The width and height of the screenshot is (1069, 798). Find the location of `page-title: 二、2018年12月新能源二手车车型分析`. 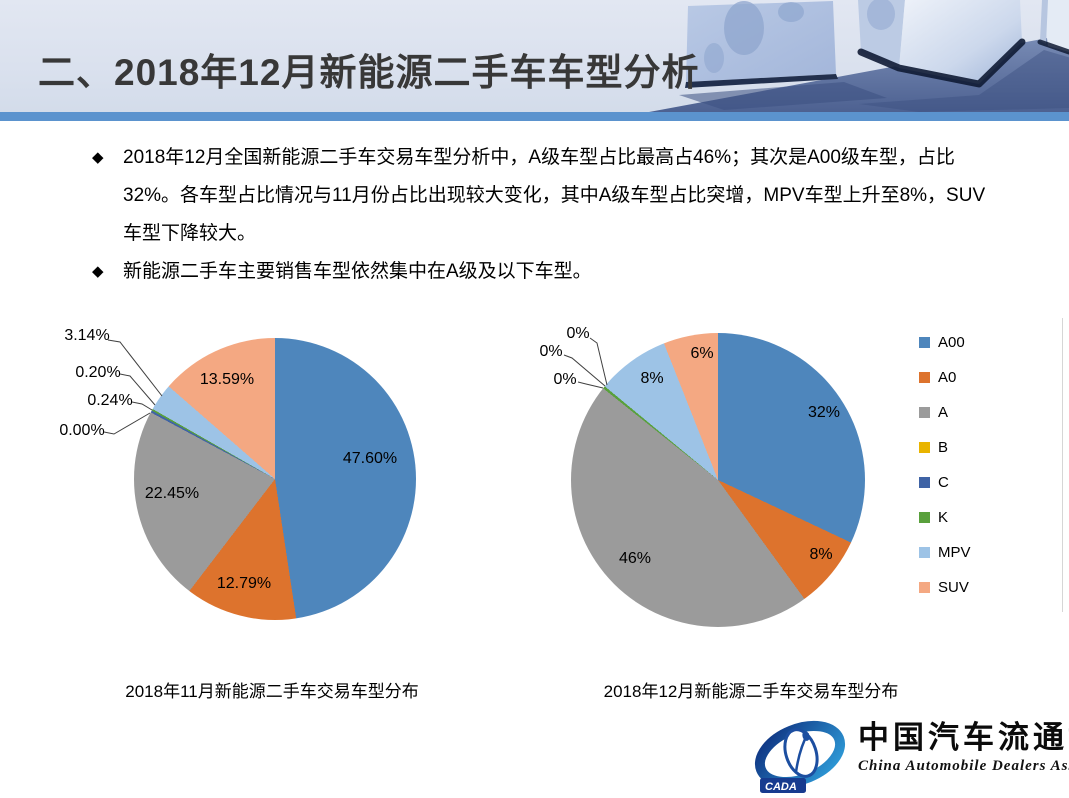

page-title: 二、2018年12月新能源二手车车型分析 is located at coordinates (369, 72).